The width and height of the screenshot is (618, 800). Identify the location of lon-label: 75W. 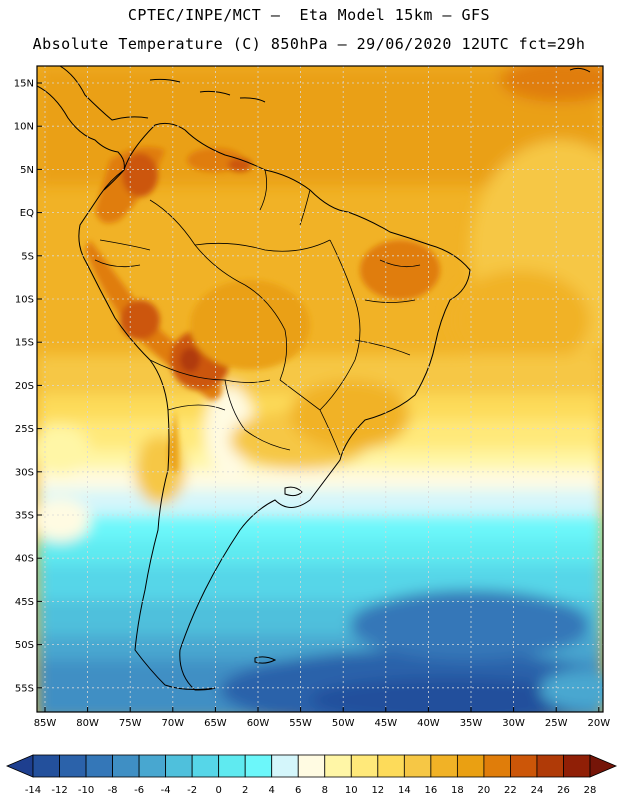
(130, 723).